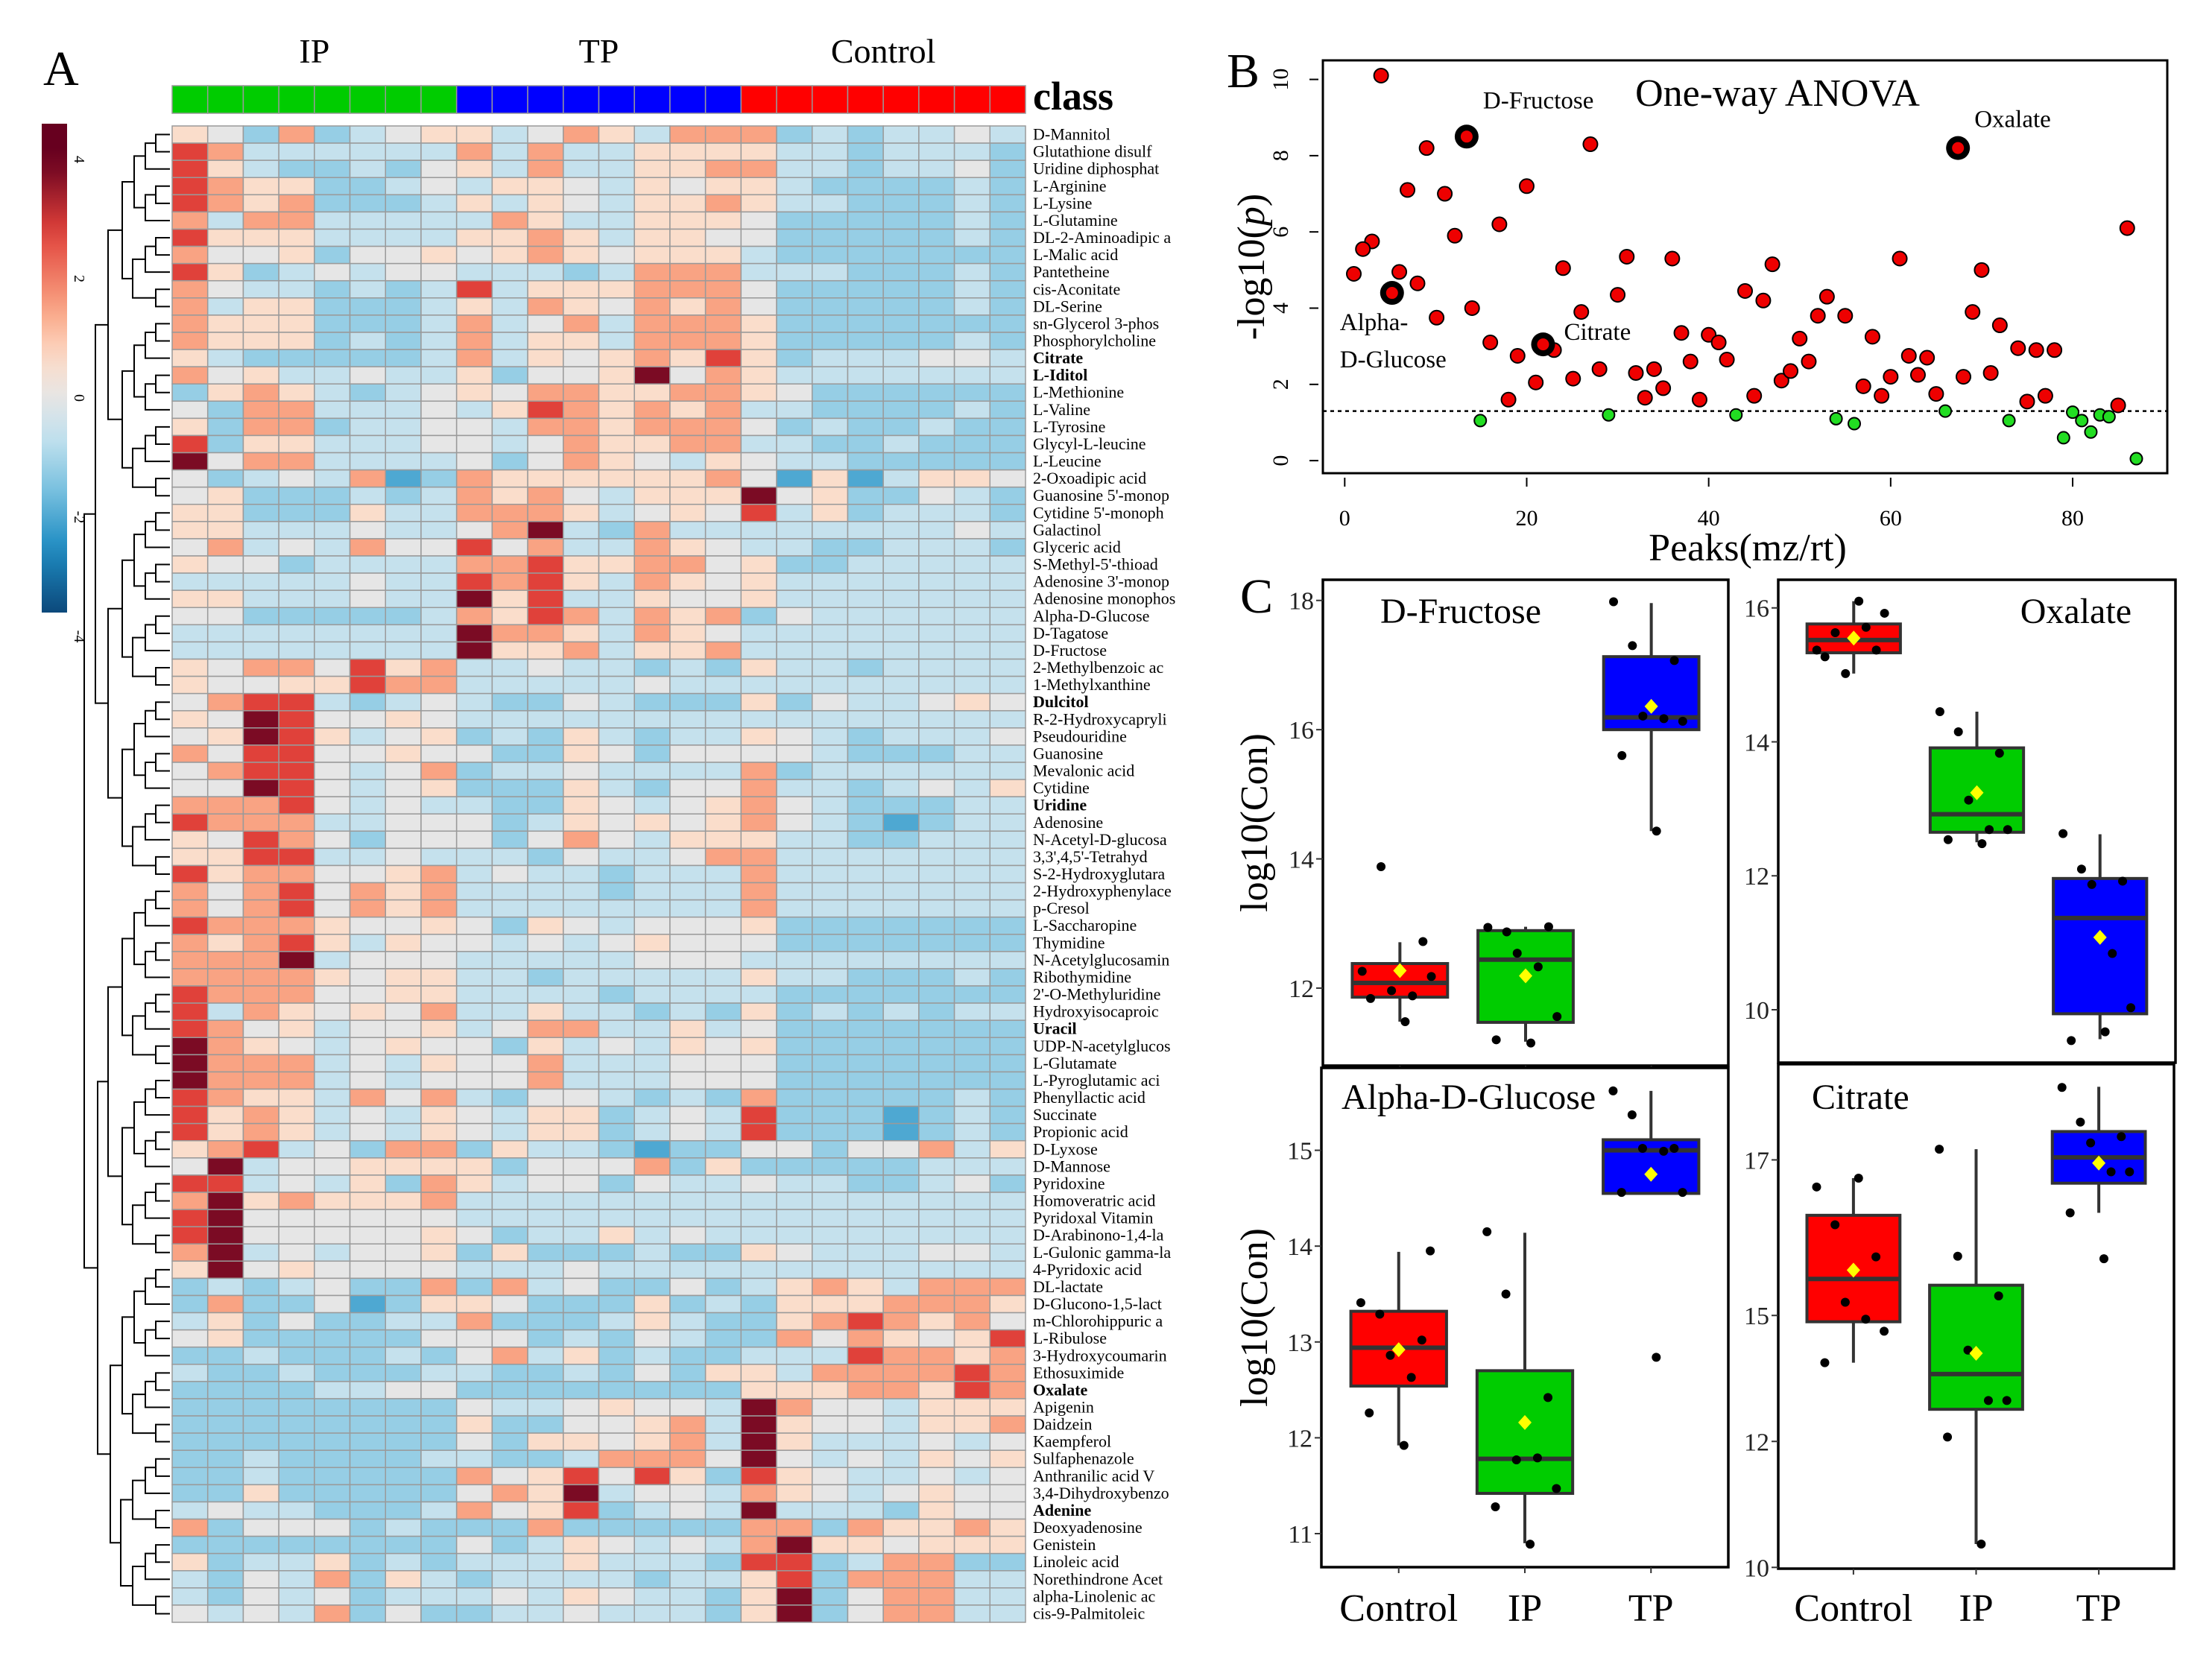  What do you see at coordinates (1069, 1183) in the screenshot?
I see `row-label: Pyridoxine` at bounding box center [1069, 1183].